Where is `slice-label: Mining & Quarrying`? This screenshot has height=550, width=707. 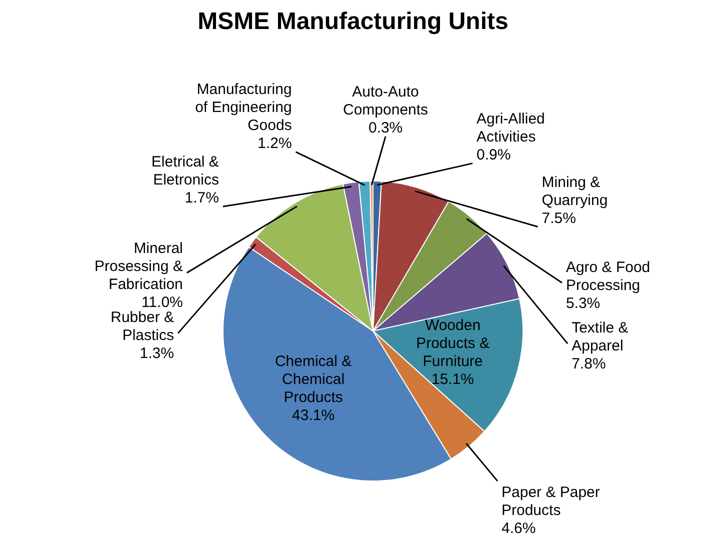 slice-label: Mining & Quarrying is located at coordinates (575, 191).